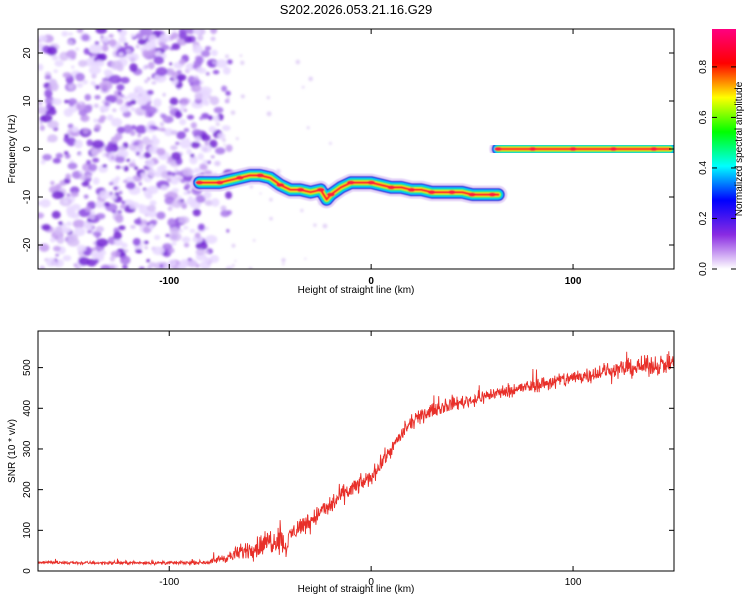 This screenshot has height=600, width=750. What do you see at coordinates (27, 571) in the screenshot?
I see `y-tick-label: 0` at bounding box center [27, 571].